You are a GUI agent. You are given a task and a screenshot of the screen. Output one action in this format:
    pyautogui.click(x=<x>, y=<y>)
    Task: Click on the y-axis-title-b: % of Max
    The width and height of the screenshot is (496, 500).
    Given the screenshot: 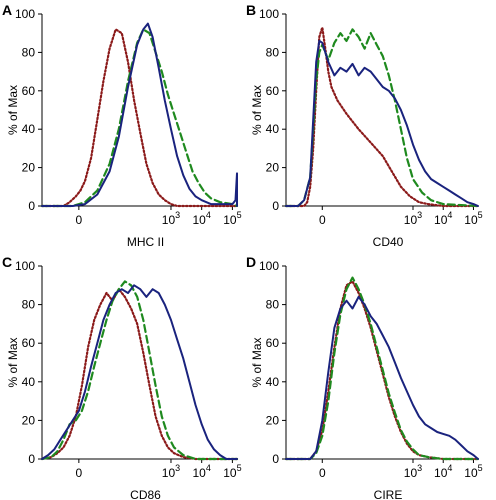 What is the action you would take?
    pyautogui.click(x=257, y=110)
    